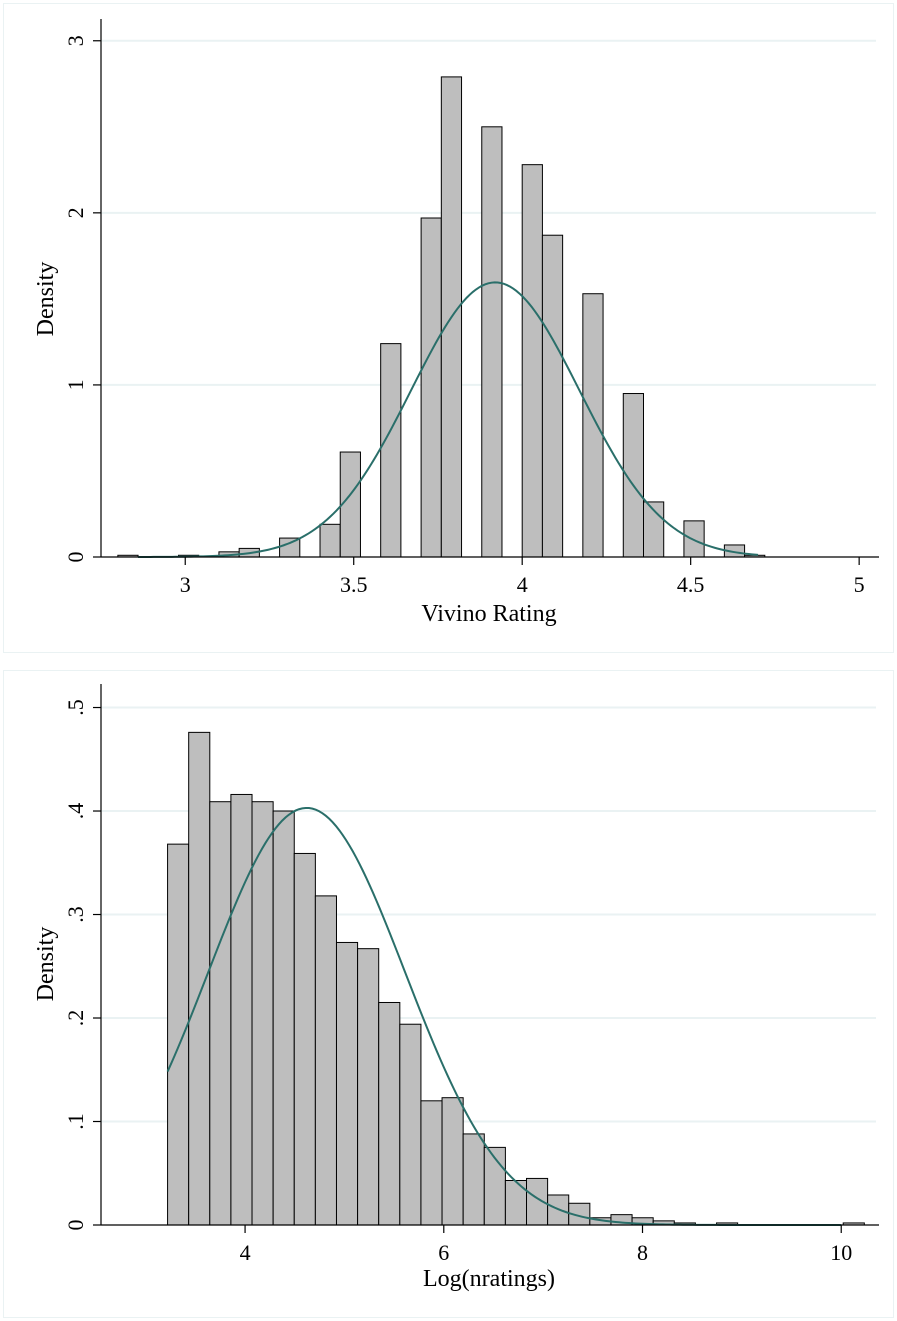 The image size is (897, 1321). I want to click on y-tick-label: 1, so click(75, 384).